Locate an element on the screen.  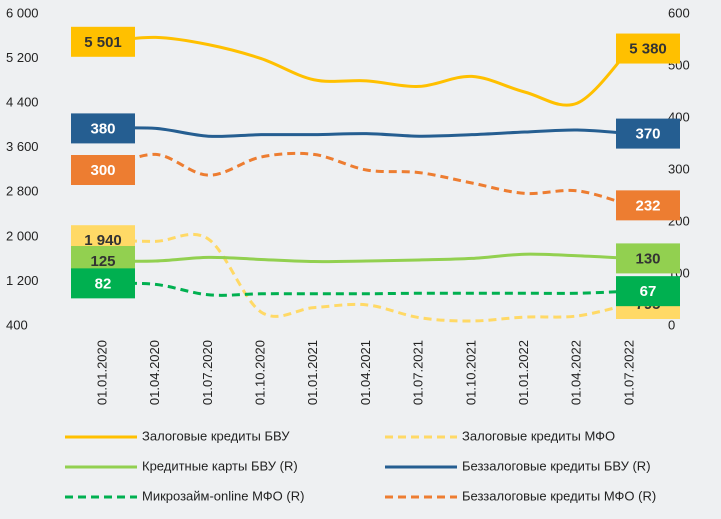
x-tick-label: 01.01.2021 is located at coordinates (312, 372).